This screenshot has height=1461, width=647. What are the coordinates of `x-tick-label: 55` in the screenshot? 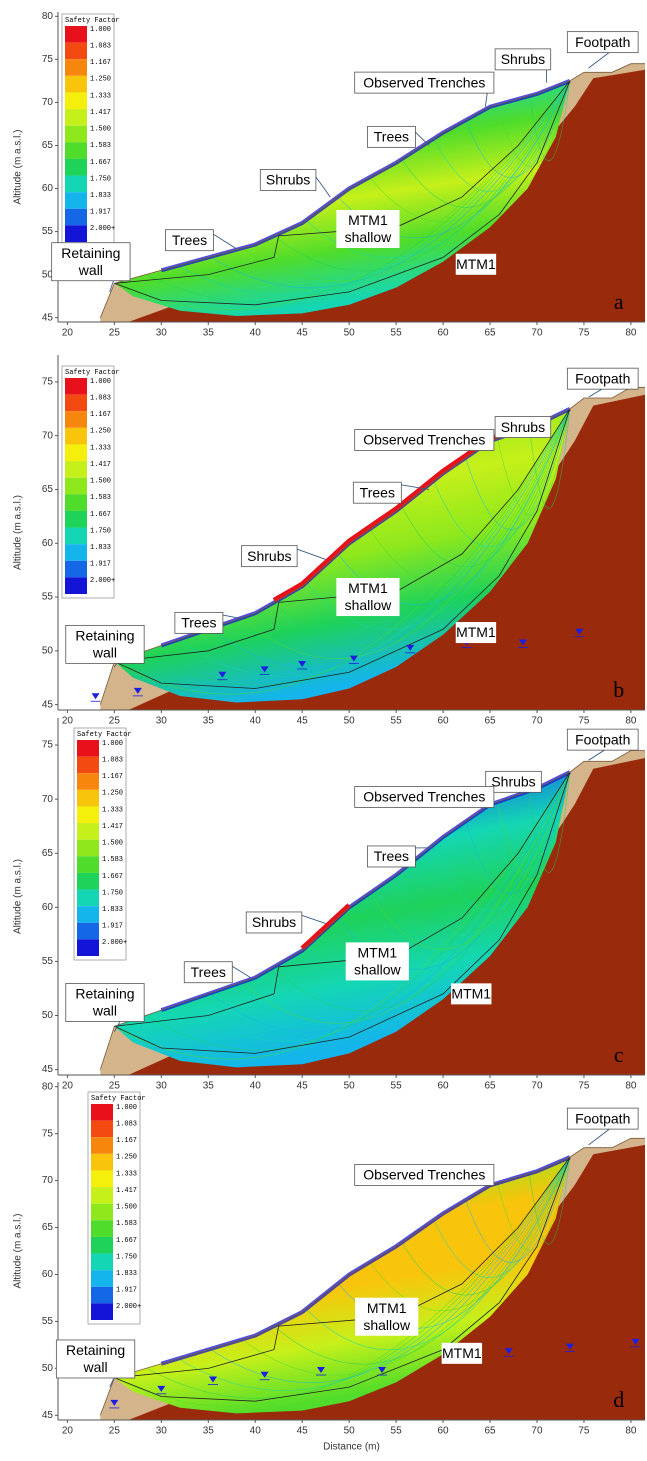 It's located at (397, 1086).